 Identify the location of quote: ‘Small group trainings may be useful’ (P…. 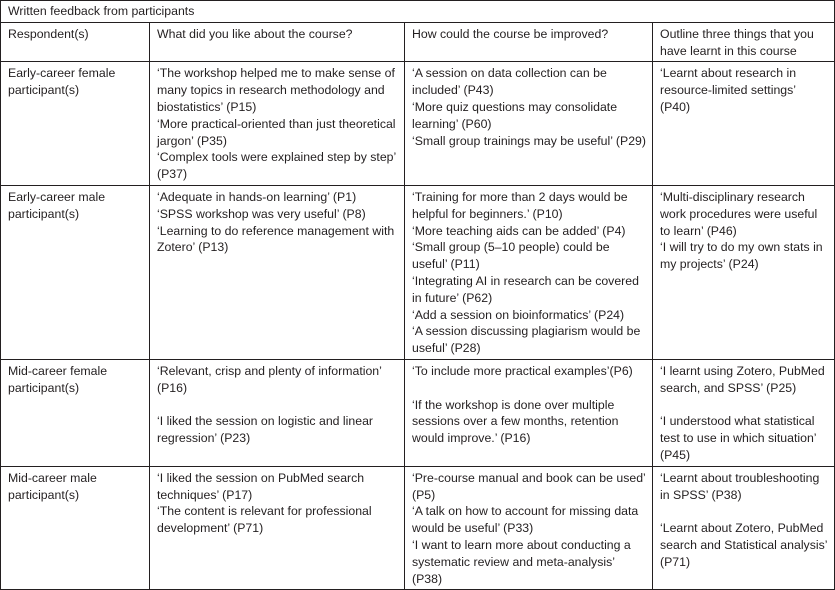
(529, 140).